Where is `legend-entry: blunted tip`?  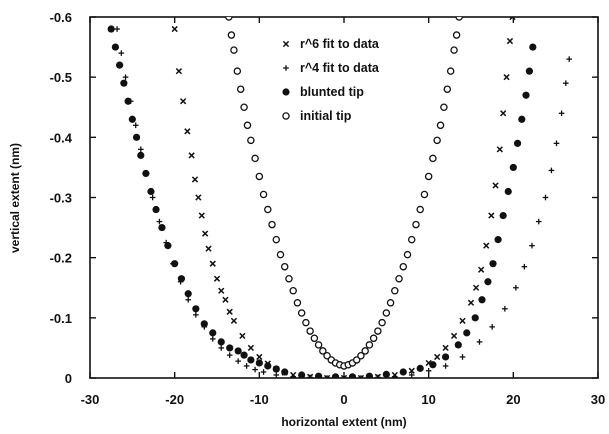
legend-entry: blunted tip is located at coordinates (323, 92).